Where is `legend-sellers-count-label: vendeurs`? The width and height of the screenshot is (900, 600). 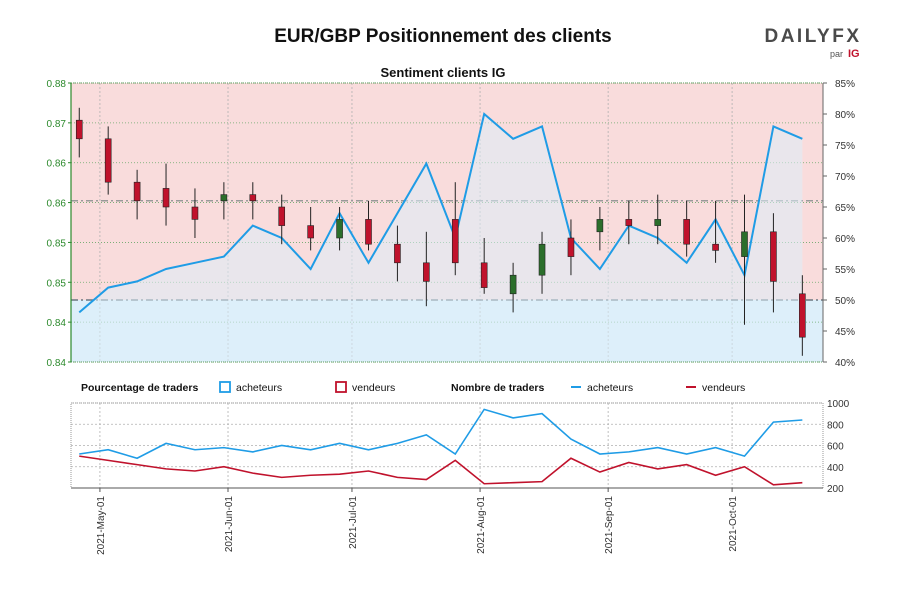 legend-sellers-count-label: vendeurs is located at coordinates (723, 388).